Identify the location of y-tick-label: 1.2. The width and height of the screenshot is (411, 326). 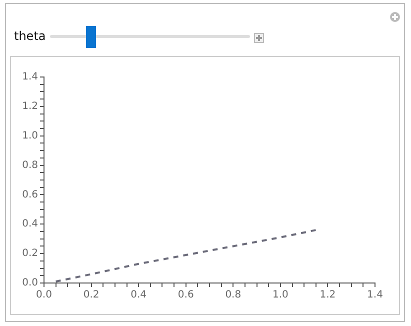
(30, 106).